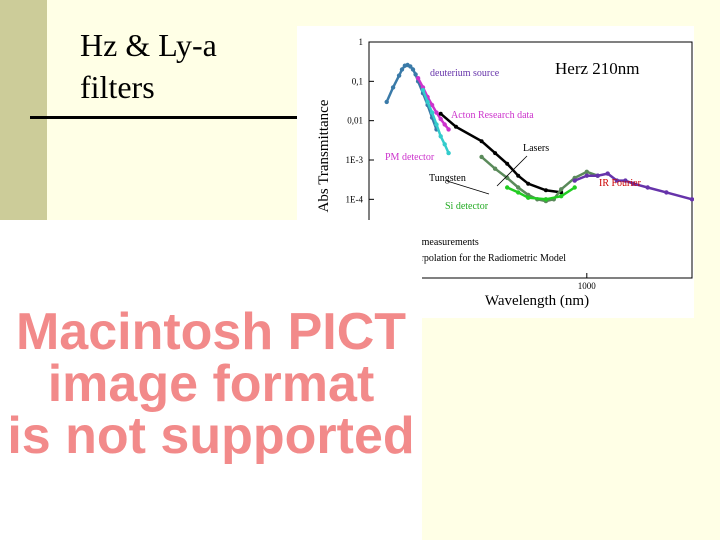 This screenshot has width=720, height=540. Describe the element at coordinates (355, 199) in the screenshot. I see `y-tick-label: 1E-4` at that location.